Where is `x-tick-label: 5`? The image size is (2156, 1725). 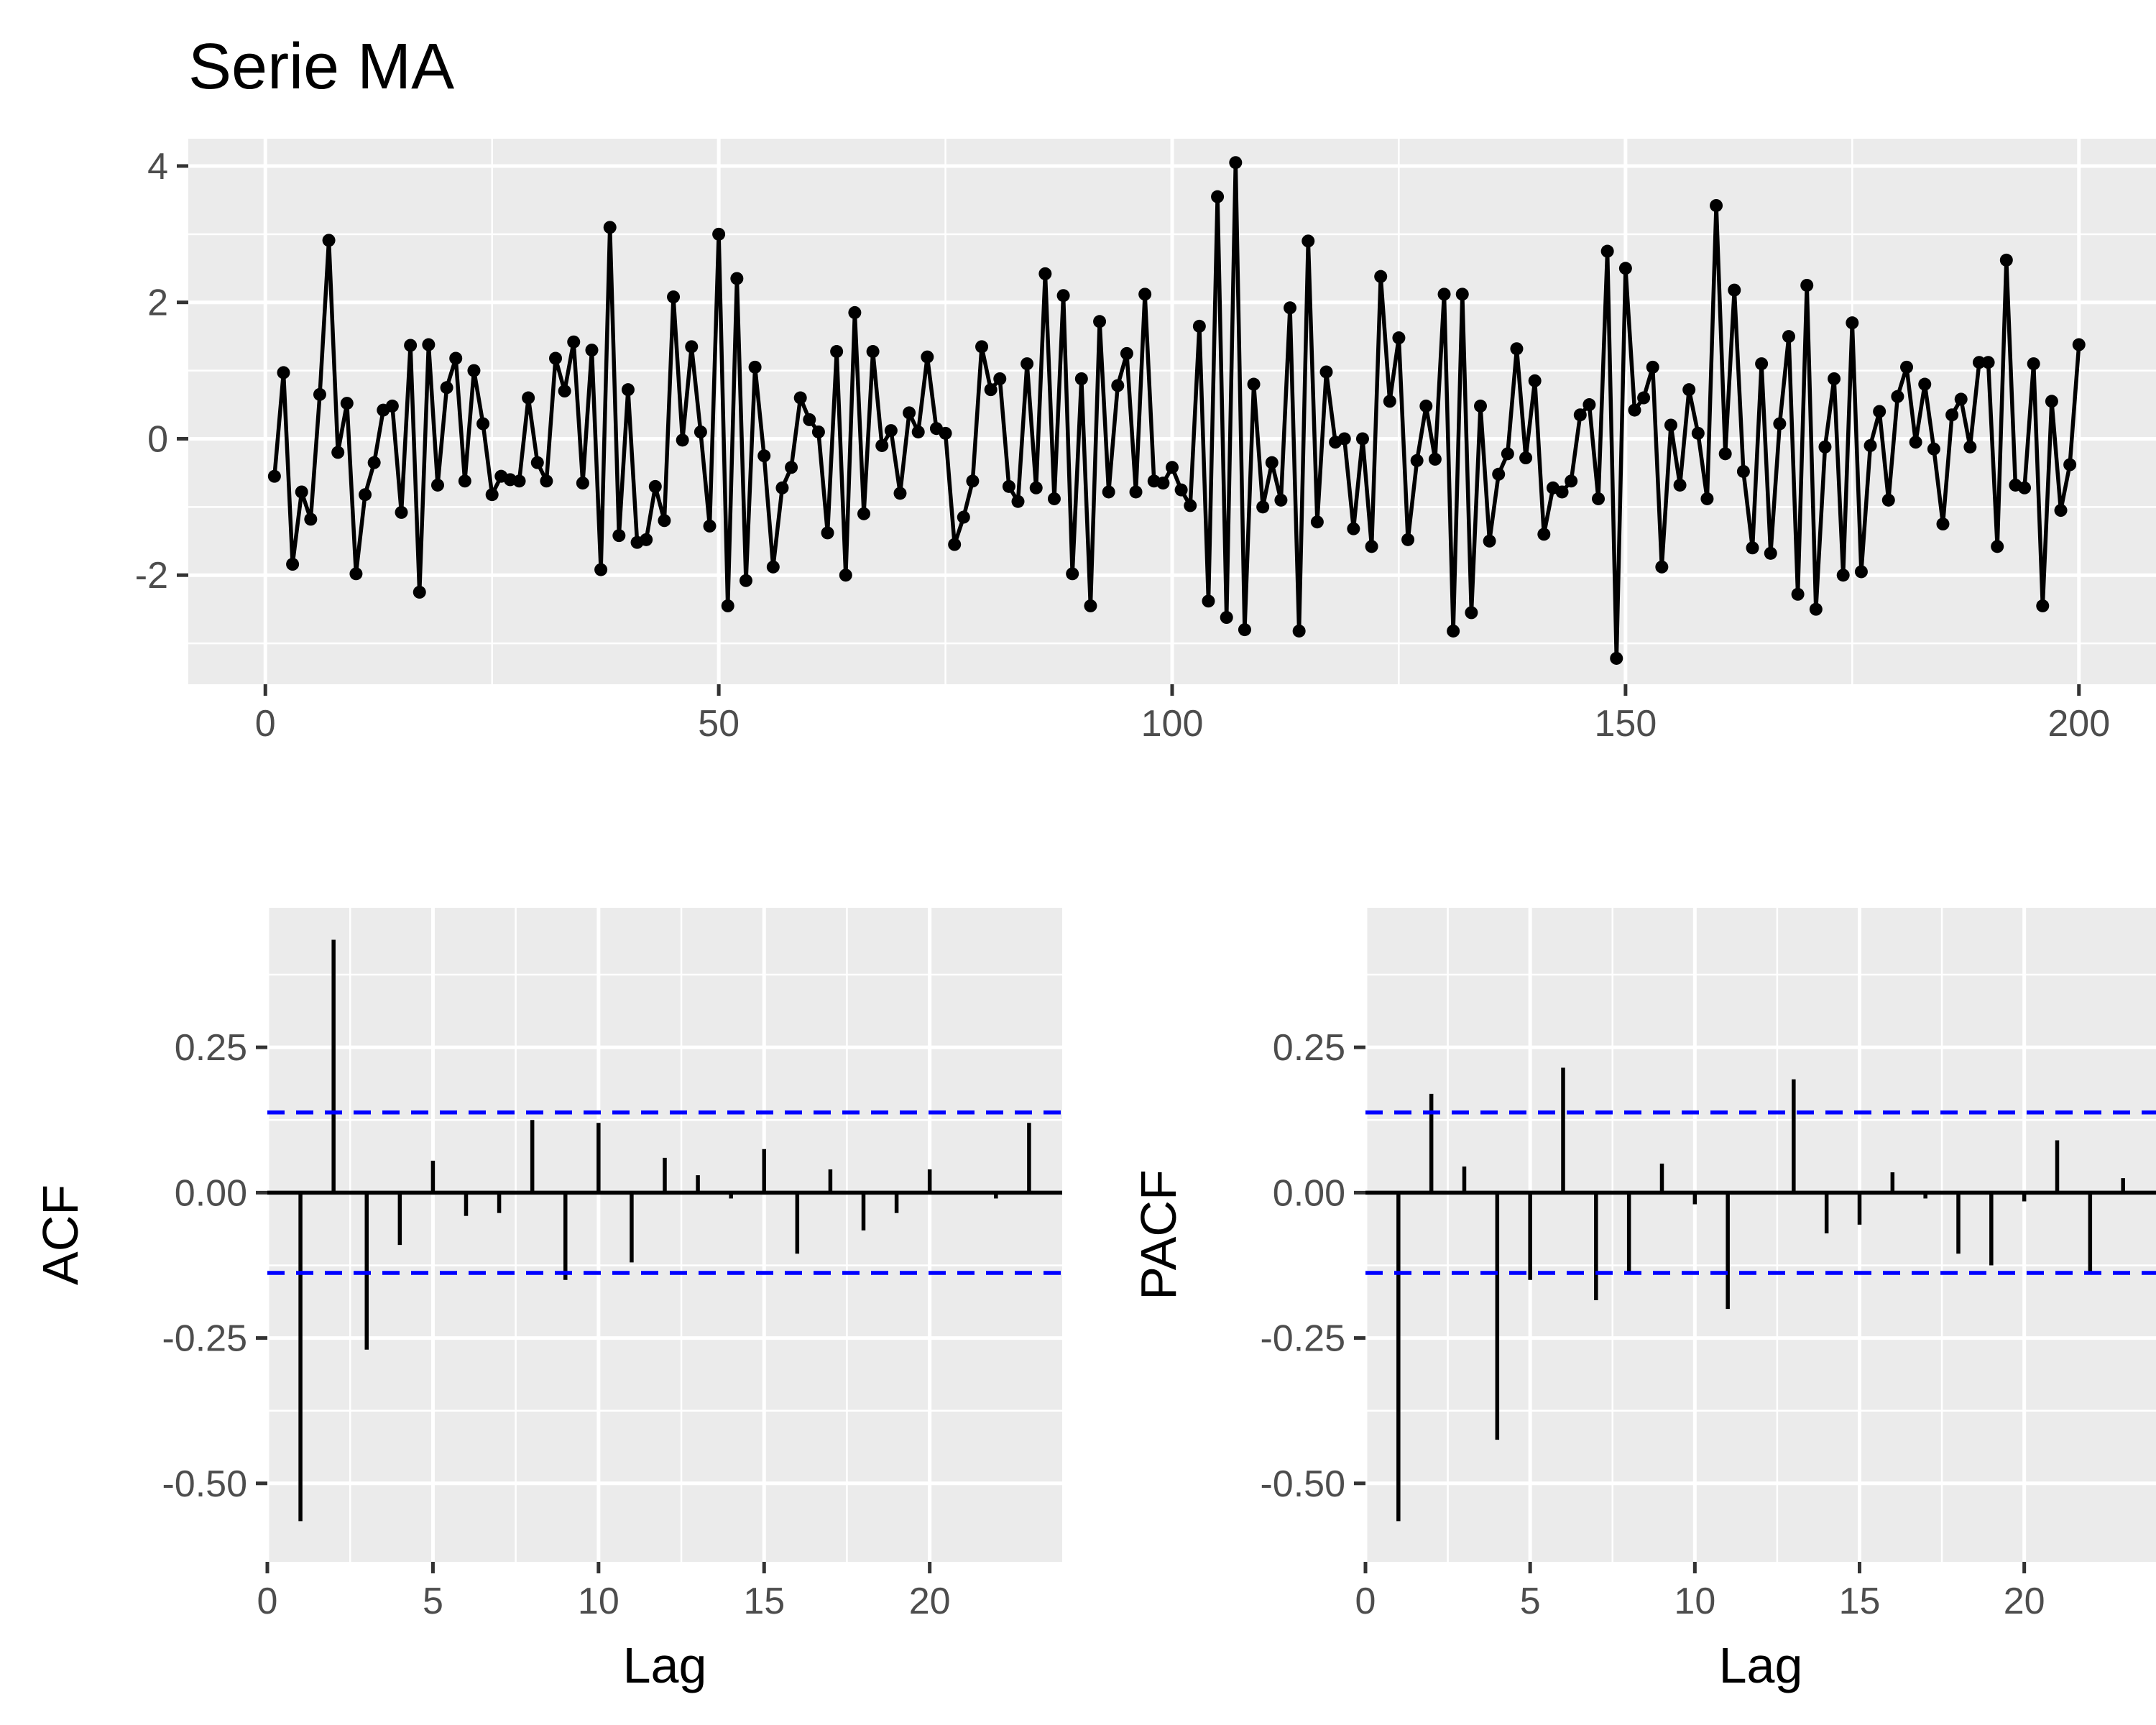 x-tick-label: 5 is located at coordinates (1531, 1601).